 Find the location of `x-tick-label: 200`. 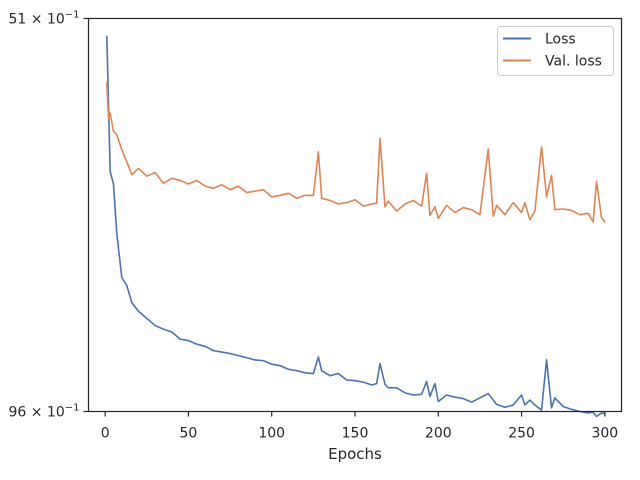

x-tick-label: 200 is located at coordinates (438, 434).